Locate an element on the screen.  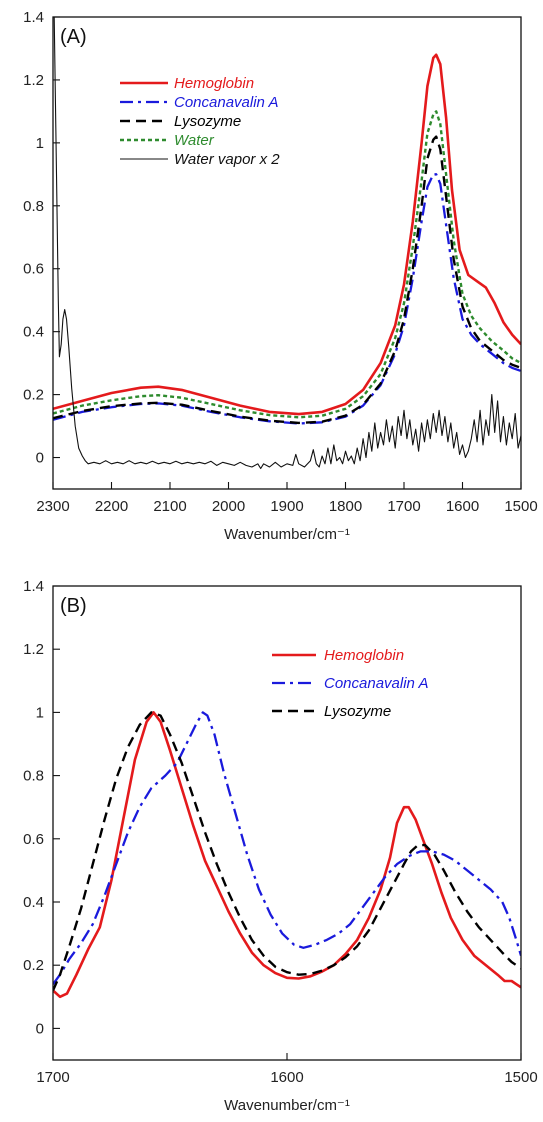
x-tick-label: 1800 is located at coordinates (345, 506).